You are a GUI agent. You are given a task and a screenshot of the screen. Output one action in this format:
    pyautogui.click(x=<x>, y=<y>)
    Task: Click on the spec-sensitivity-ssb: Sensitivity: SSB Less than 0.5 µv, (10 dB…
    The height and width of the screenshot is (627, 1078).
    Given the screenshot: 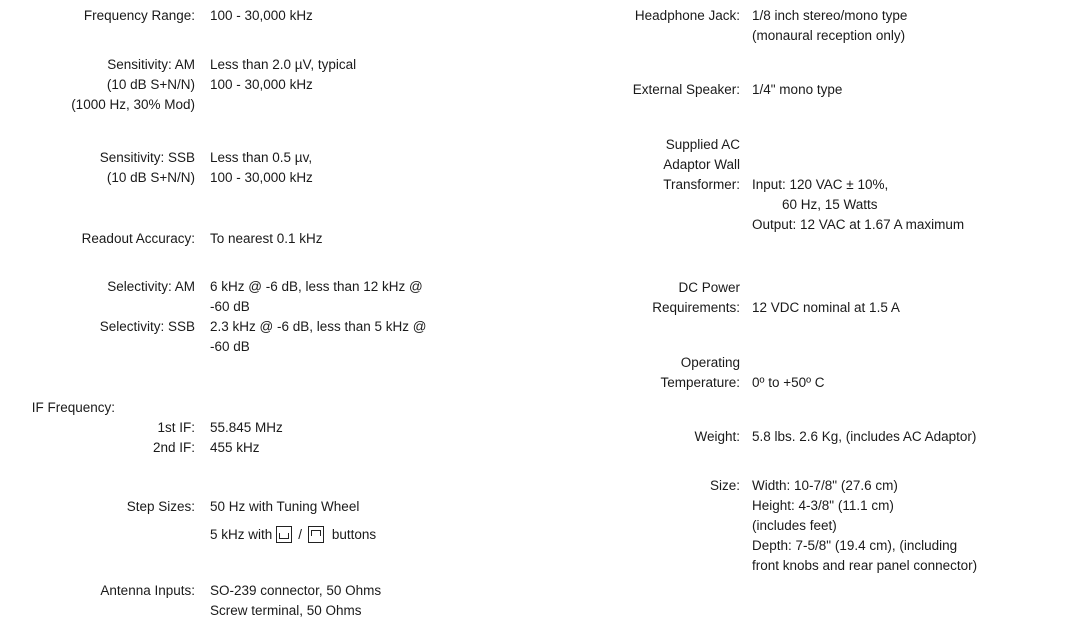 What is the action you would take?
    pyautogui.click(x=270, y=168)
    